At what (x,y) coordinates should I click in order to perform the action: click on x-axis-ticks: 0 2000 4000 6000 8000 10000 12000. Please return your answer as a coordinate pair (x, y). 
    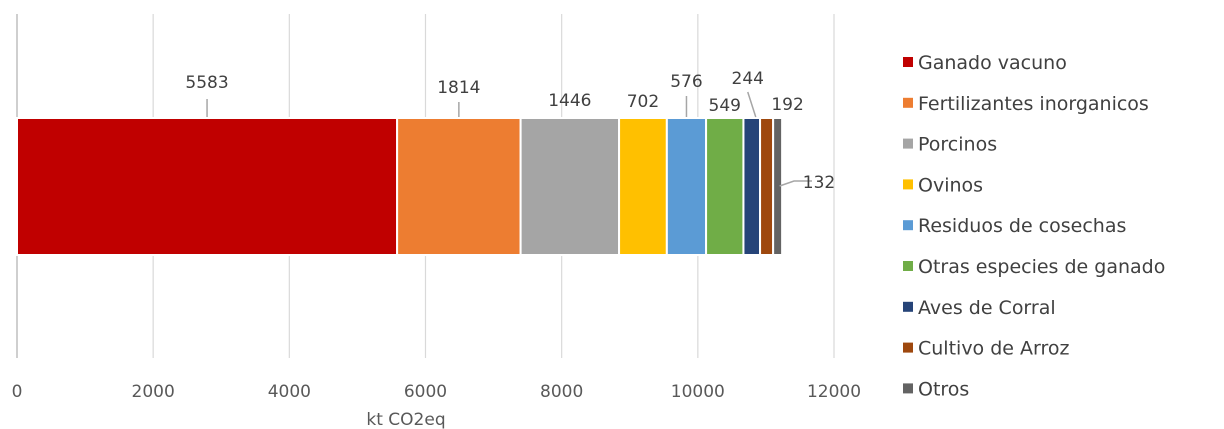
    Looking at the image, I should click on (436, 392).